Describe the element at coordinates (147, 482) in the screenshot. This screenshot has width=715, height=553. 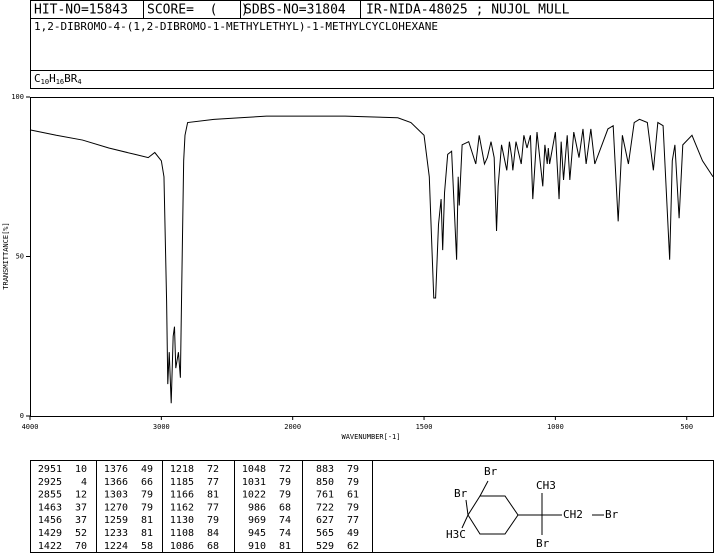
I see `peak-transmittance: 66` at that location.